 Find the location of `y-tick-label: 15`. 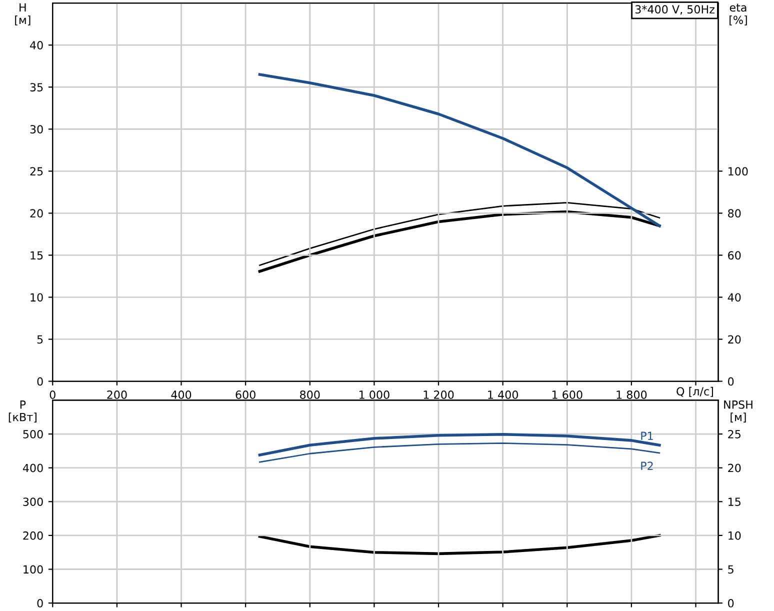

y-tick-label: 15 is located at coordinates (36, 255).